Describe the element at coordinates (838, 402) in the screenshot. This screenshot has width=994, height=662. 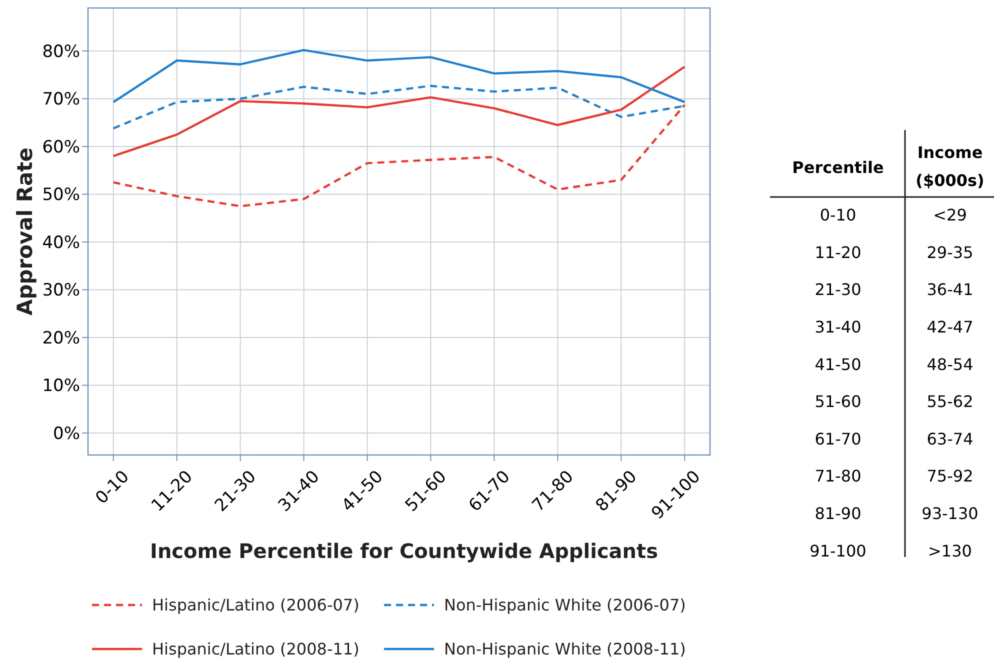
I see `category-label: 51-60` at that location.